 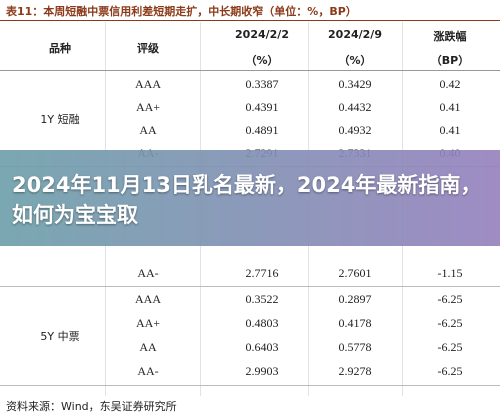 What do you see at coordinates (262, 107) in the screenshot?
I see `cell: 0.4391` at bounding box center [262, 107].